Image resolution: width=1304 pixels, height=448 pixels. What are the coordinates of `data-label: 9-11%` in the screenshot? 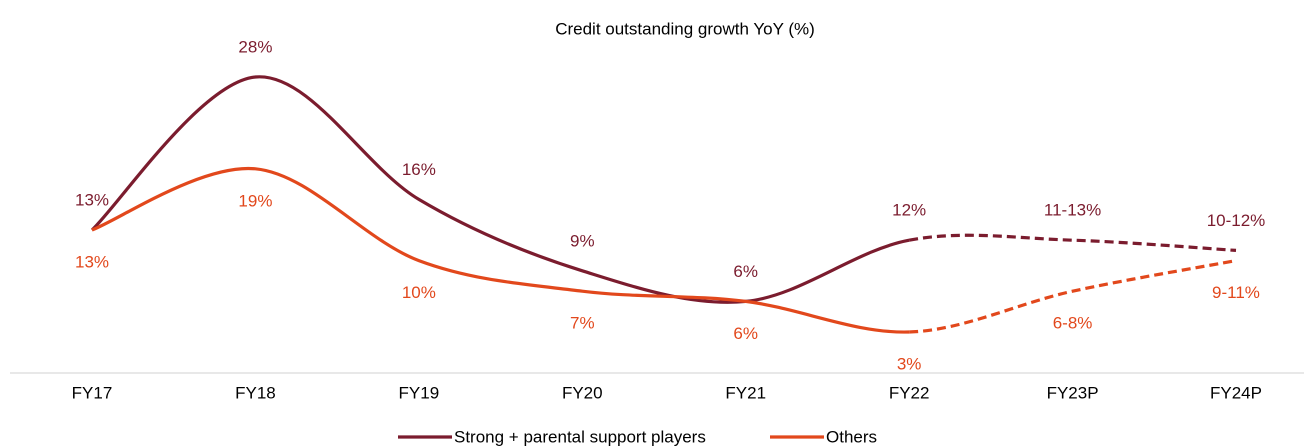 It's located at (1236, 292).